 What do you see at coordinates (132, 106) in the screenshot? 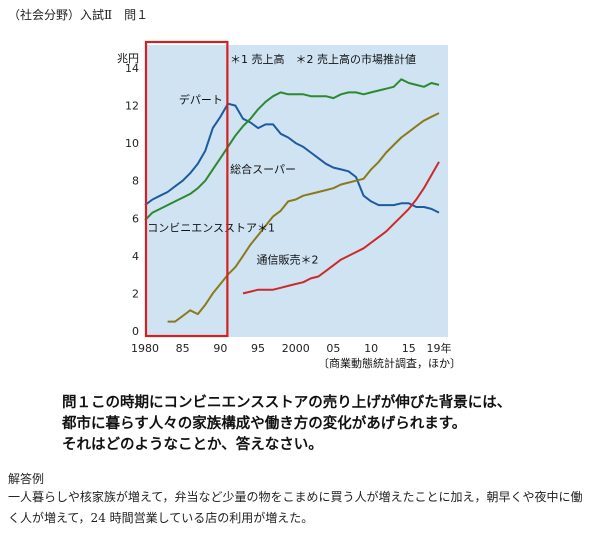
I see `y-tick-label: 12` at bounding box center [132, 106].